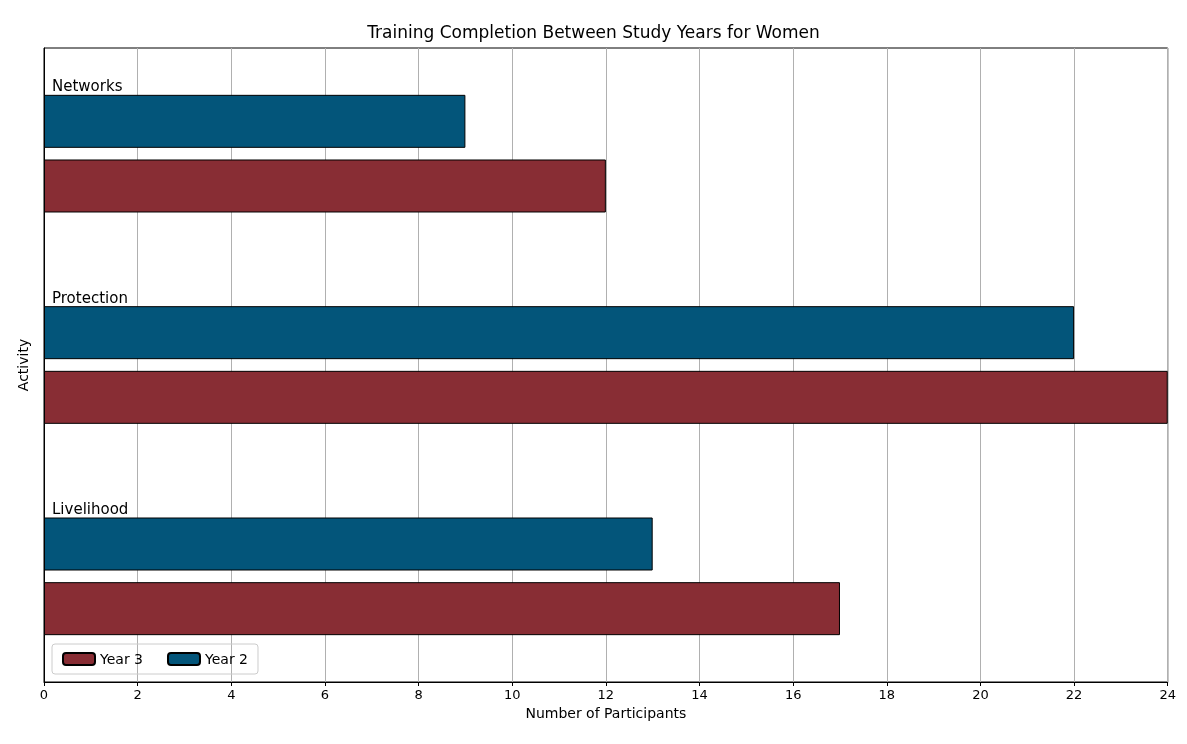 This screenshot has width=1187, height=744. I want to click on x-tick-label: 14, so click(699, 694).